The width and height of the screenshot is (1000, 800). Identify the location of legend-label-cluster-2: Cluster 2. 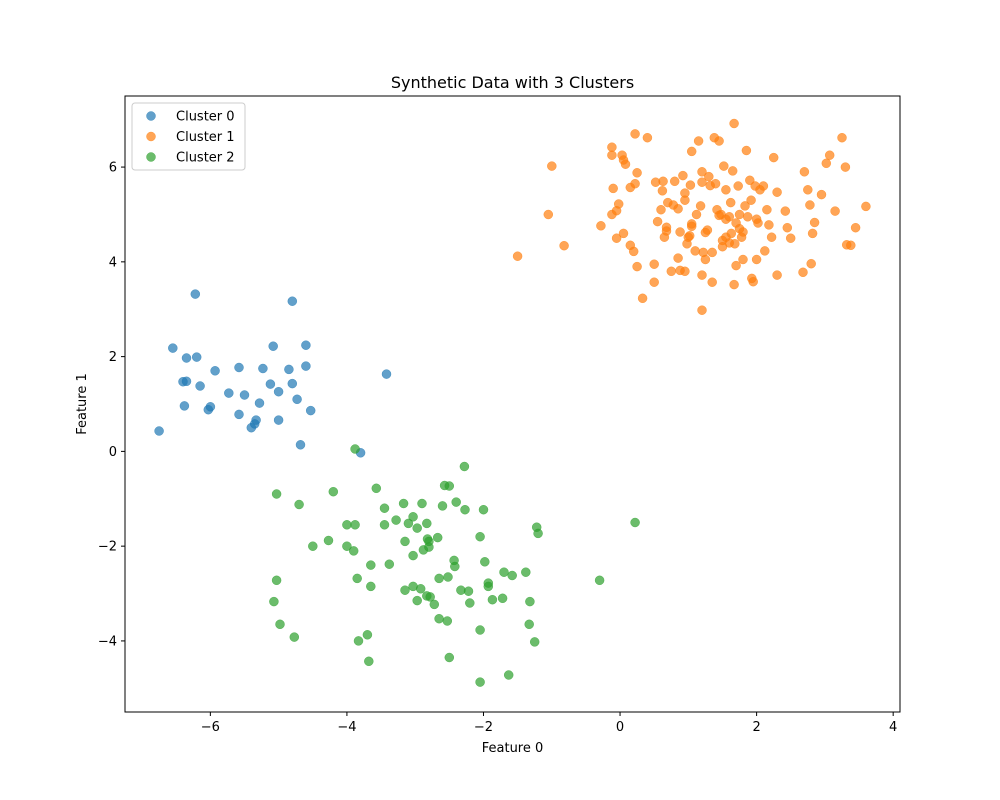
(205, 158).